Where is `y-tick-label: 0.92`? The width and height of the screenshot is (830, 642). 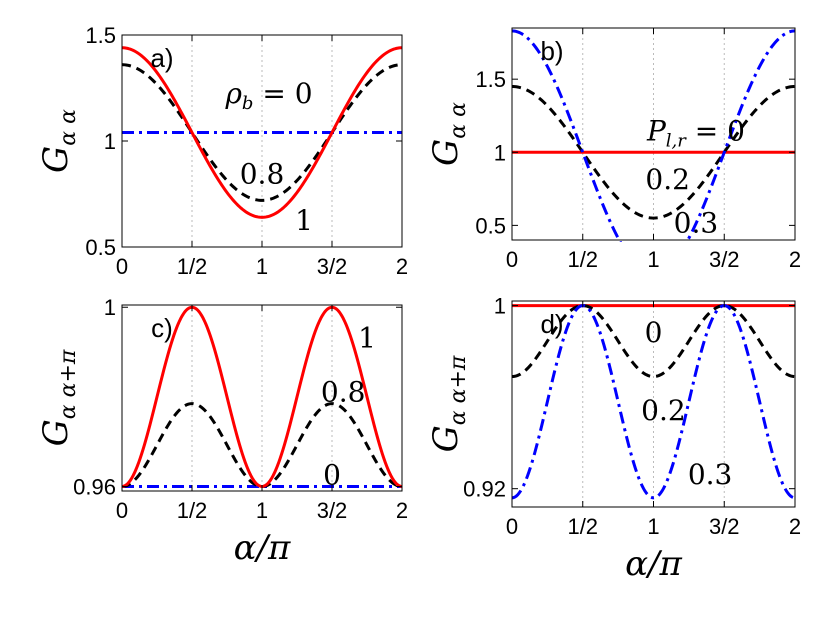 y-tick-label: 0.92 is located at coordinates (484, 489).